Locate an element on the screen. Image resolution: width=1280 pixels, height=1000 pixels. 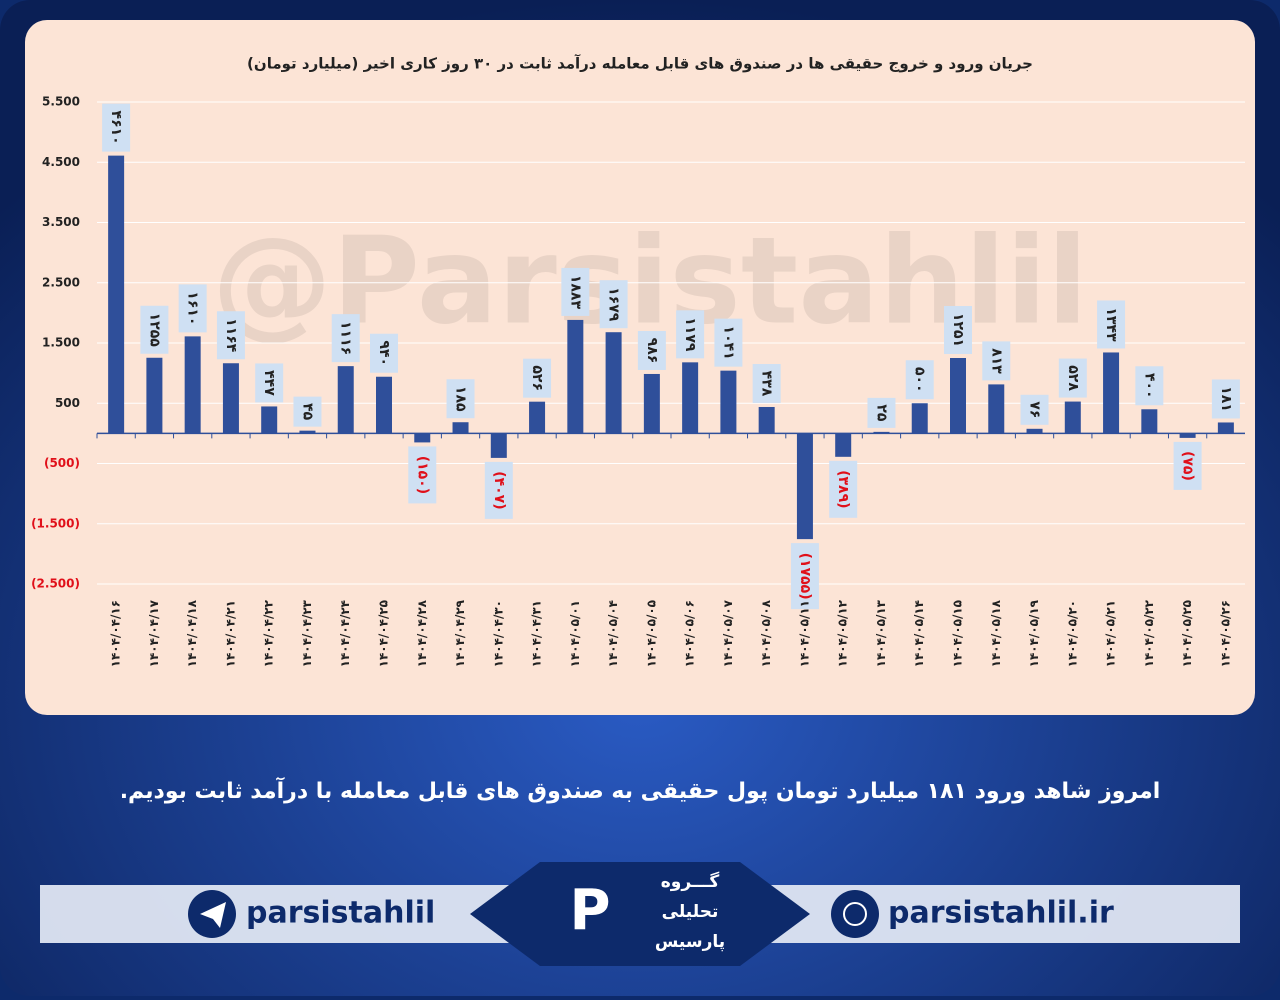
value-label: ۱۱۶۴ is located at coordinates (231, 335).